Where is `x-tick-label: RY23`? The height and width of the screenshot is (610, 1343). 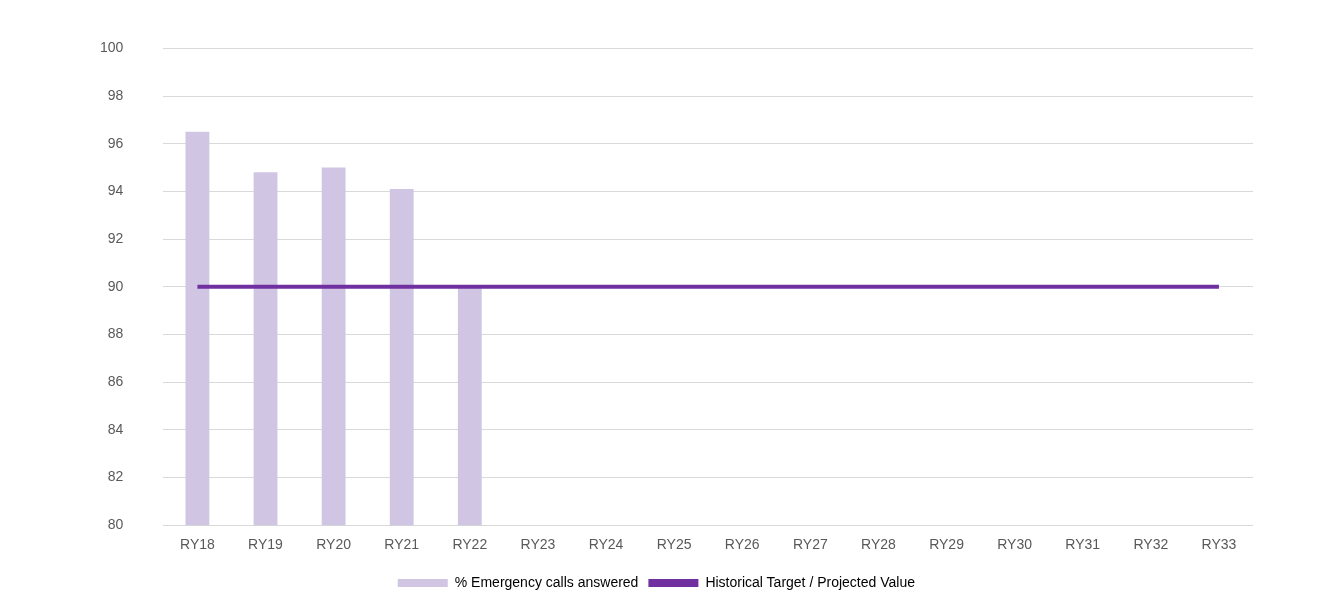
x-tick-label: RY23 is located at coordinates (538, 544).